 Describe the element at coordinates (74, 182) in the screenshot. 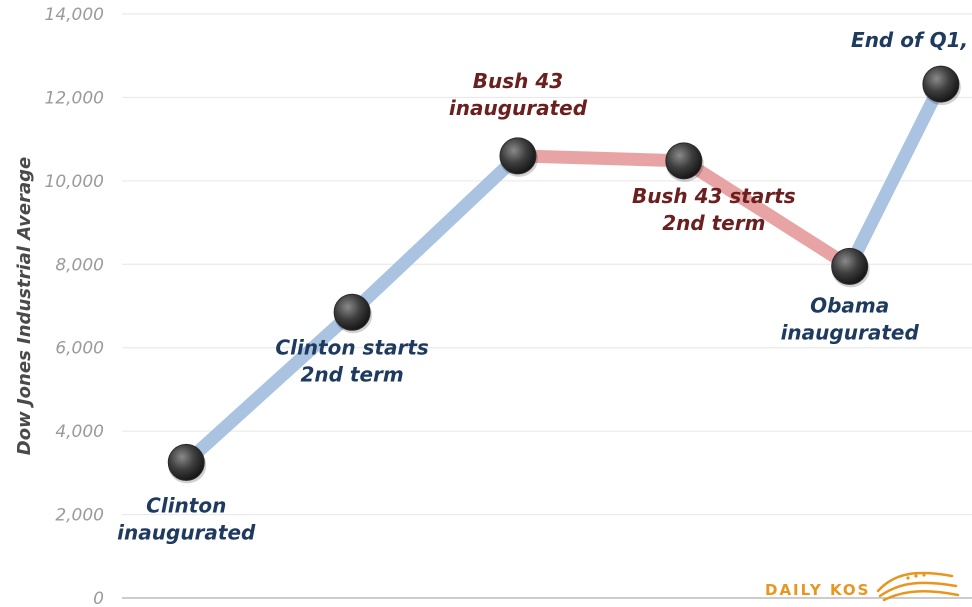

I see `y-tick-label: 10,000` at that location.